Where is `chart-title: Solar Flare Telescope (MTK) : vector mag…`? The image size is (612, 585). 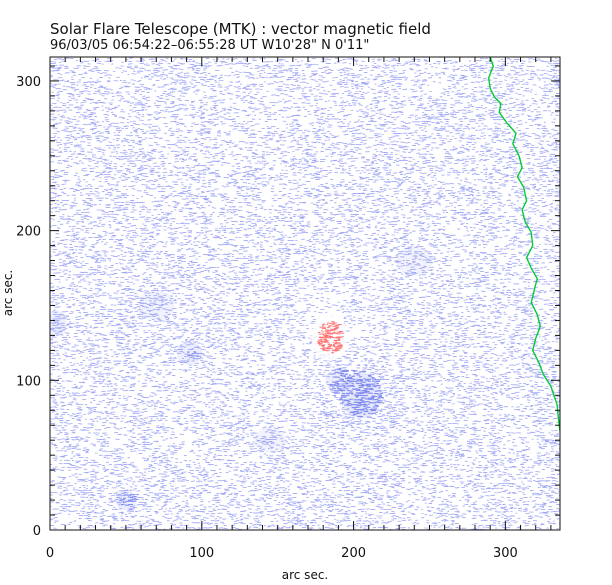 chart-title: Solar Flare Telescope (MTK) : vector mag… is located at coordinates (240, 29).